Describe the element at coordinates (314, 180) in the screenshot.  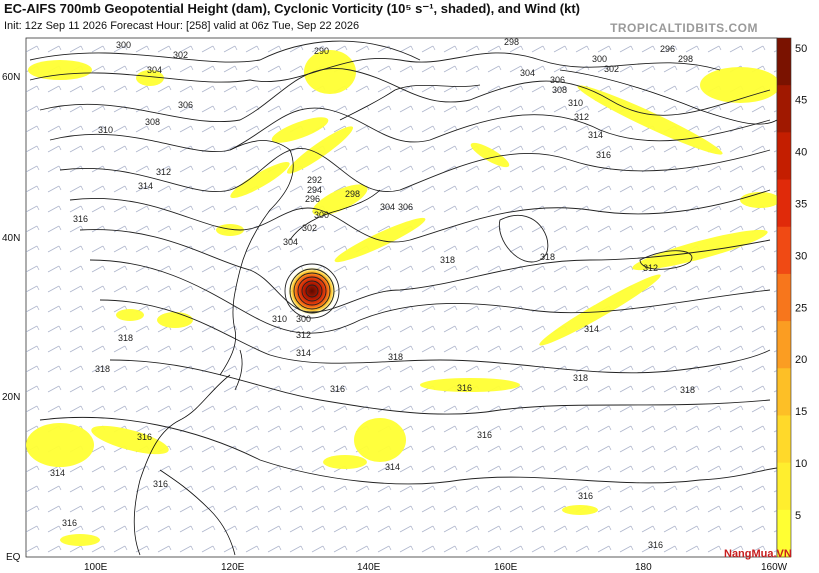
I see `contour-label: 292` at that location.